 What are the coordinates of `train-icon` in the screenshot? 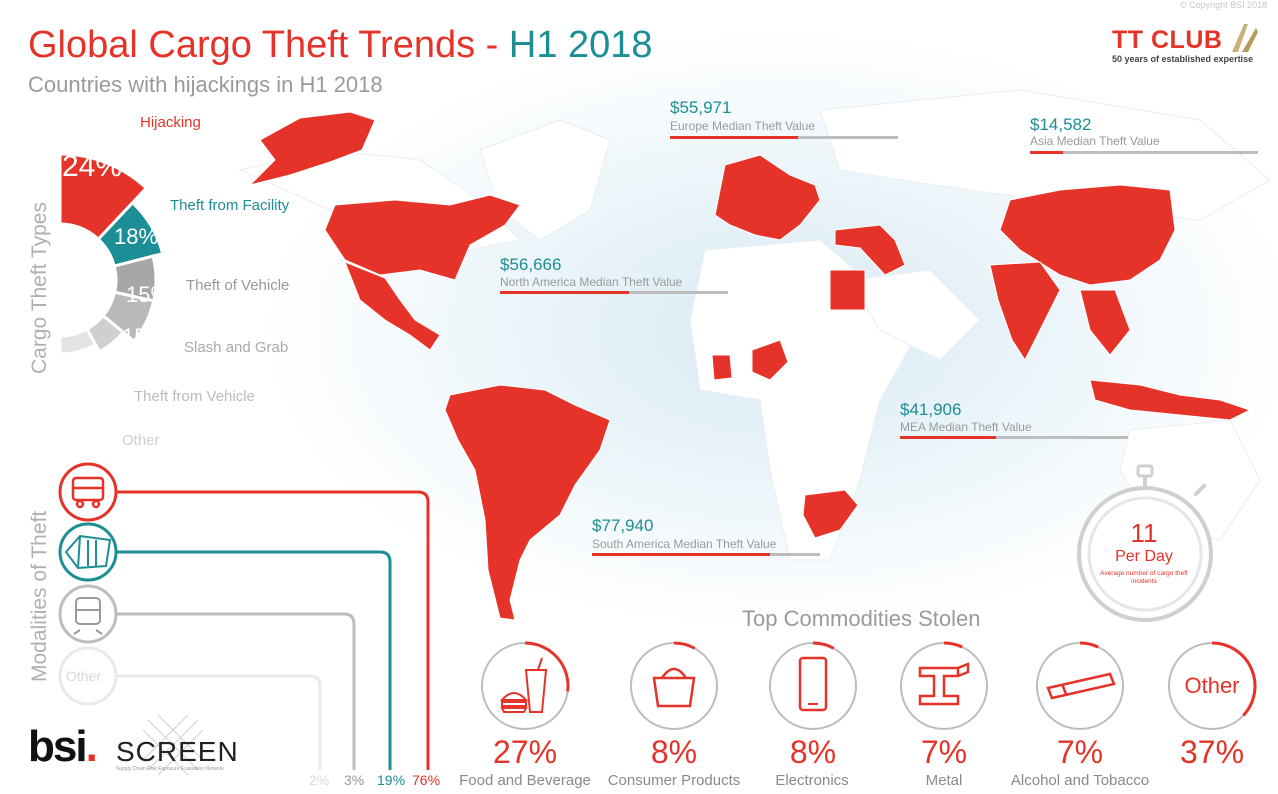 It's located at (88, 614).